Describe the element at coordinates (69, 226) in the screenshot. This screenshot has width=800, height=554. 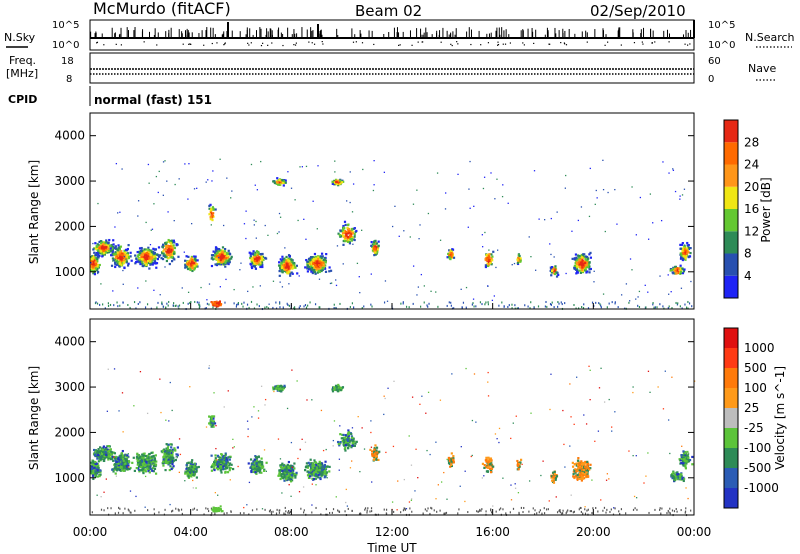
I see `y-tick-label: 2000` at that location.